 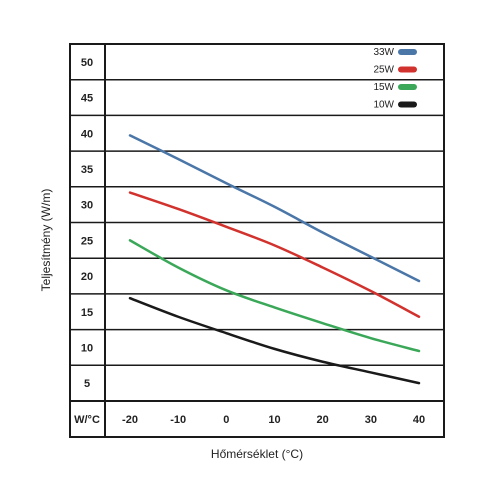 What do you see at coordinates (178, 420) in the screenshot?
I see `x-tick-label: -10` at bounding box center [178, 420].